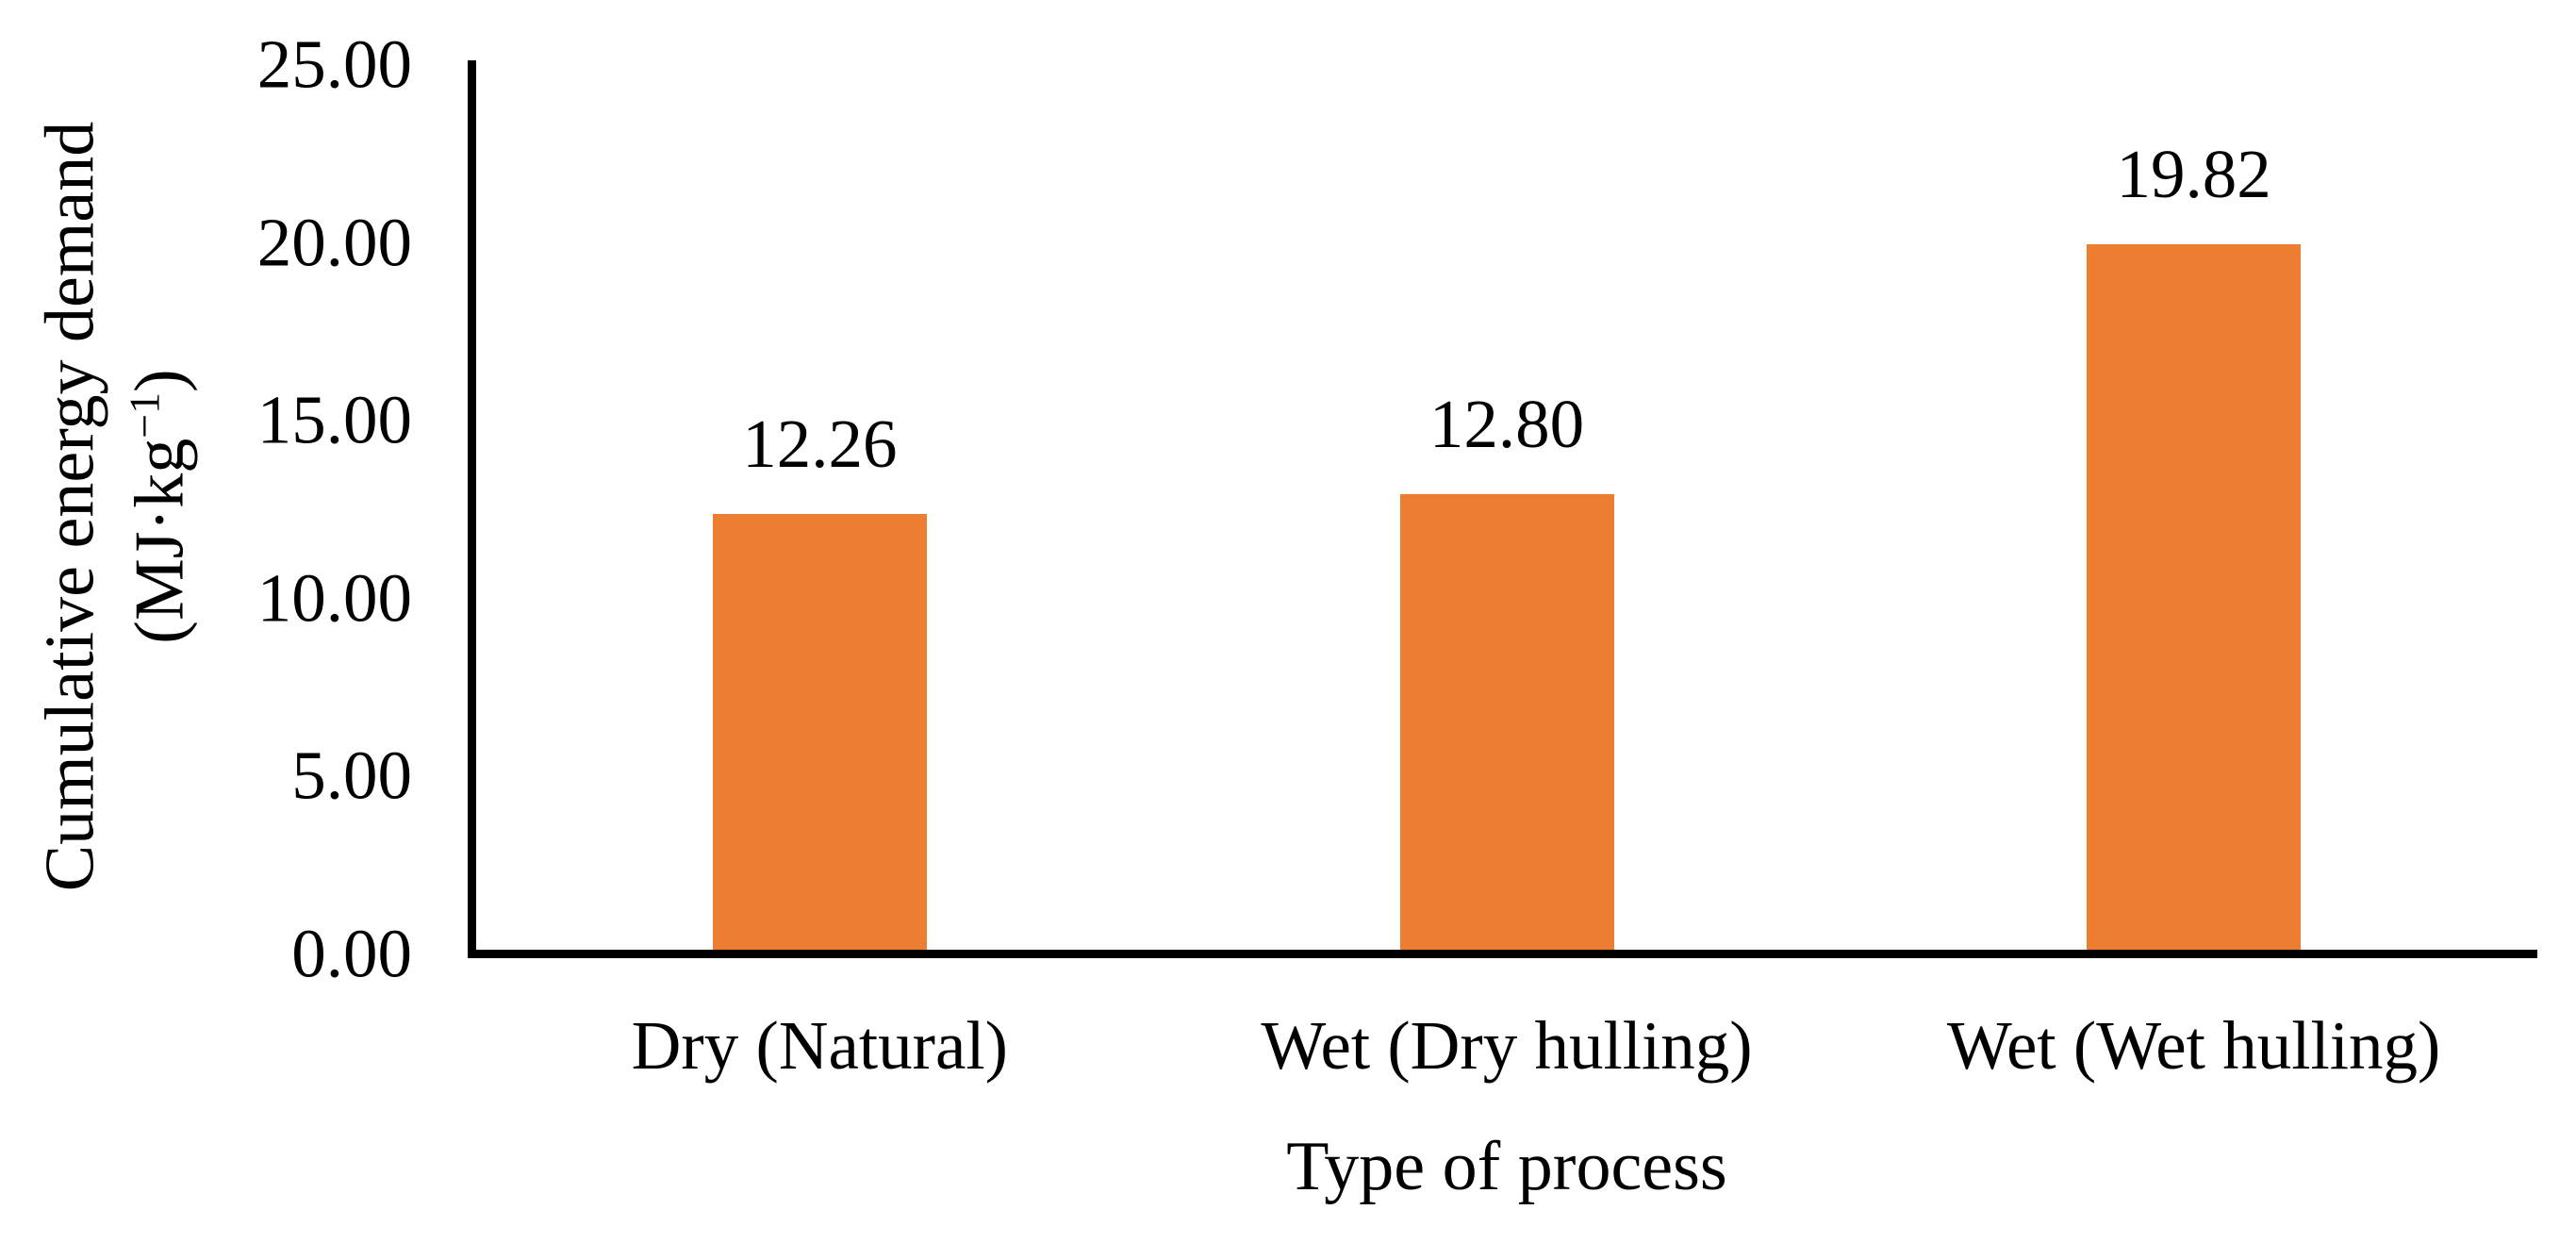 The width and height of the screenshot is (2576, 1243). Describe the element at coordinates (1506, 722) in the screenshot. I see `bar-wet-dry-hulling` at that location.